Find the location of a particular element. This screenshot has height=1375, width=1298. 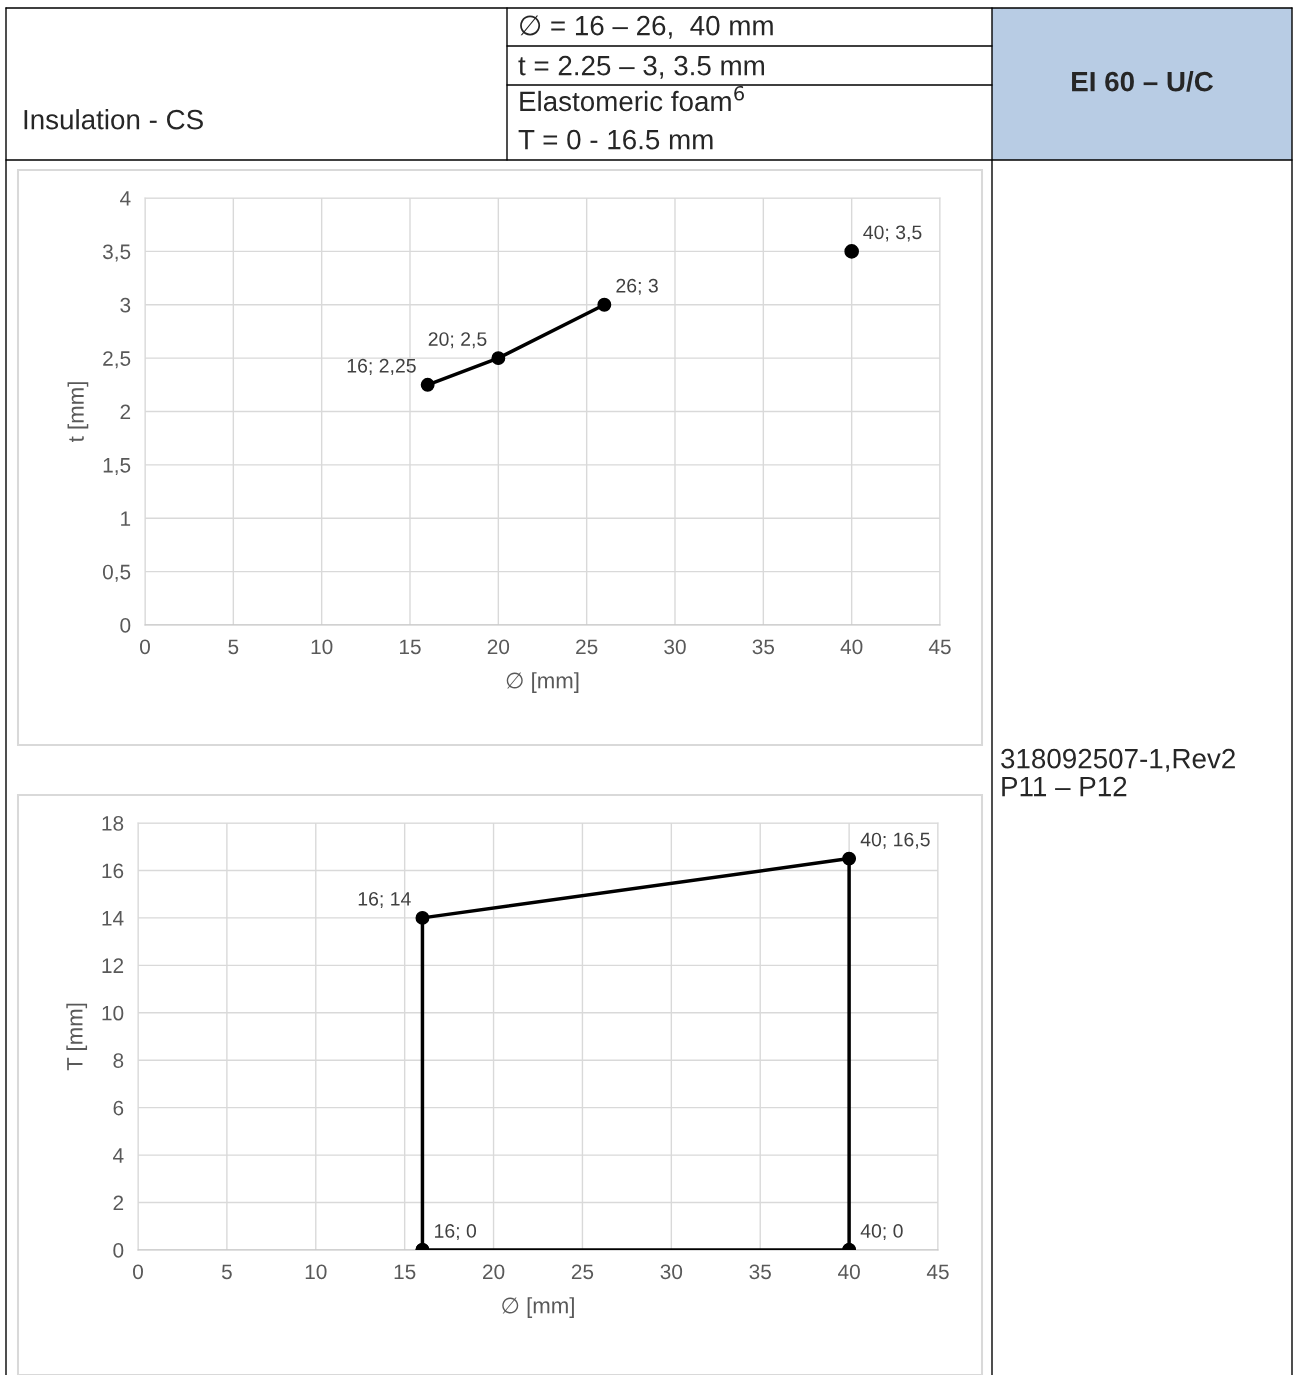

y-tick-label: 3,5 is located at coordinates (116, 253).